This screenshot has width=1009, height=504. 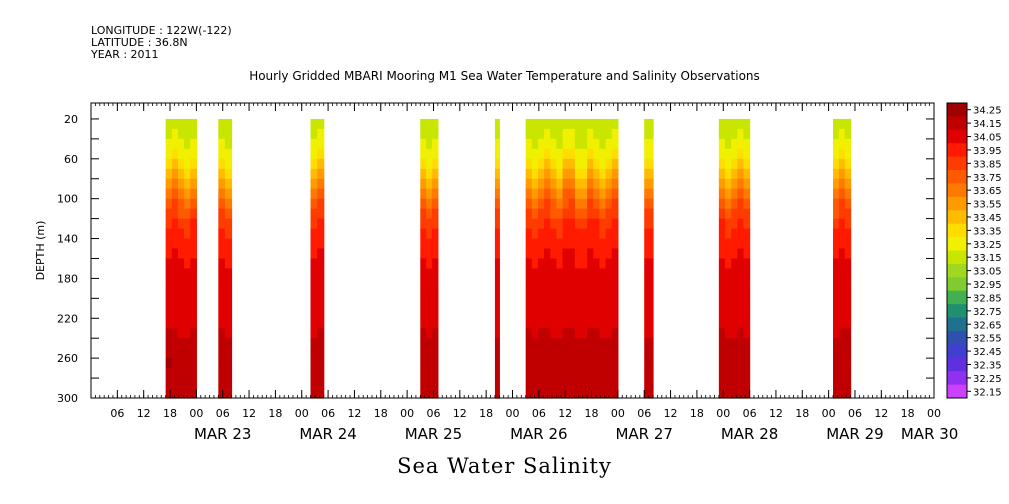 What do you see at coordinates (987, 339) in the screenshot?
I see `colorbar-label: 32.55` at bounding box center [987, 339].